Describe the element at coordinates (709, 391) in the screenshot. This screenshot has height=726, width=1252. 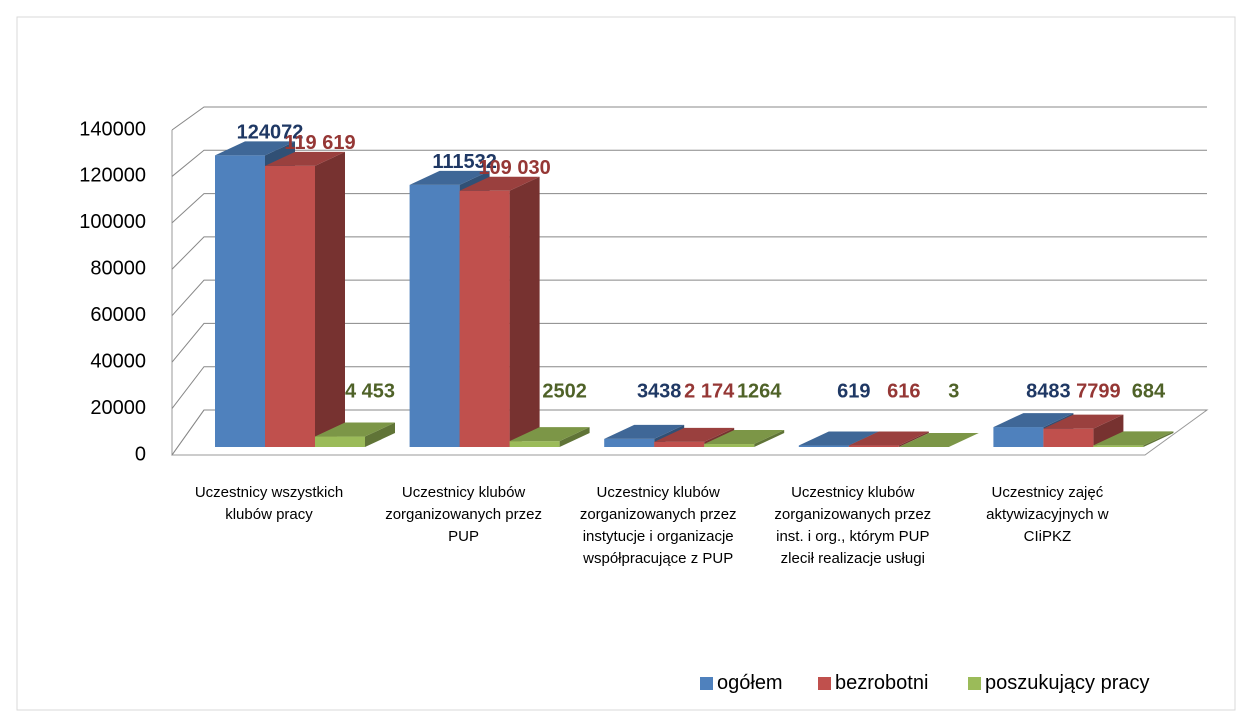
I see `data-label: 2 174` at that location.